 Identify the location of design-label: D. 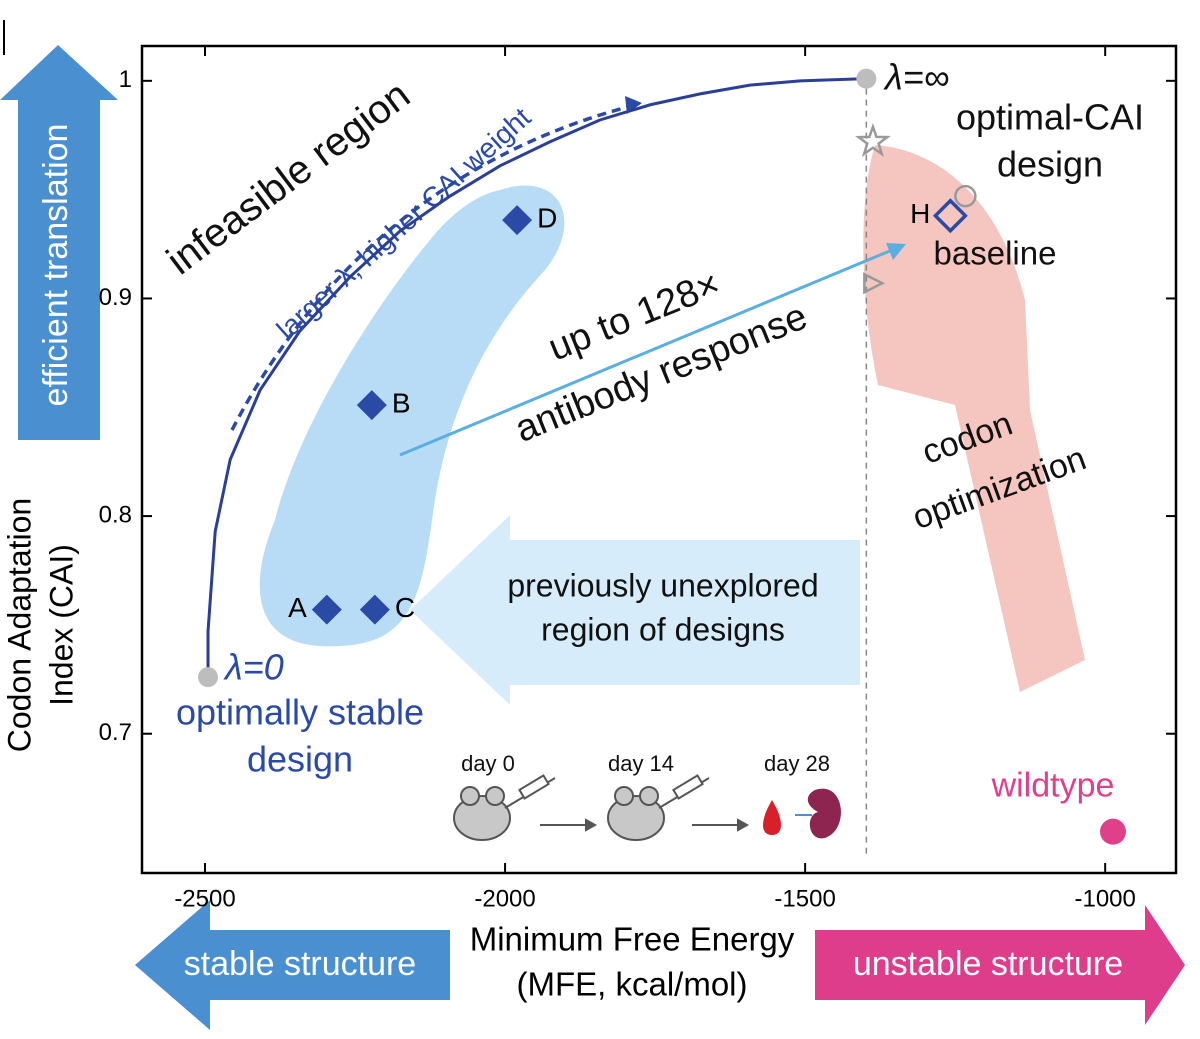
(547, 217).